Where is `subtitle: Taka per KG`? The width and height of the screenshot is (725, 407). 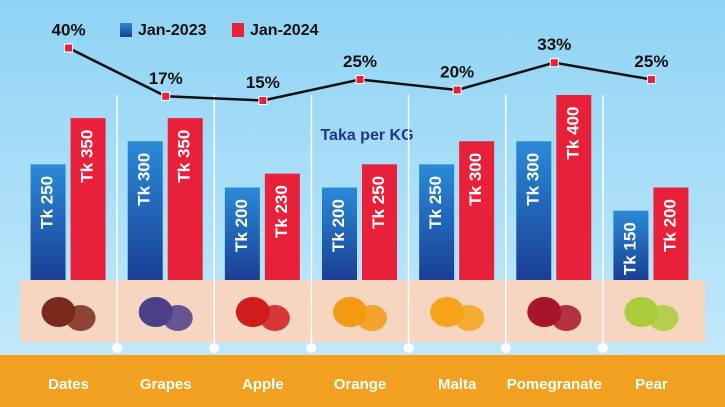 subtitle: Taka per KG is located at coordinates (366, 135).